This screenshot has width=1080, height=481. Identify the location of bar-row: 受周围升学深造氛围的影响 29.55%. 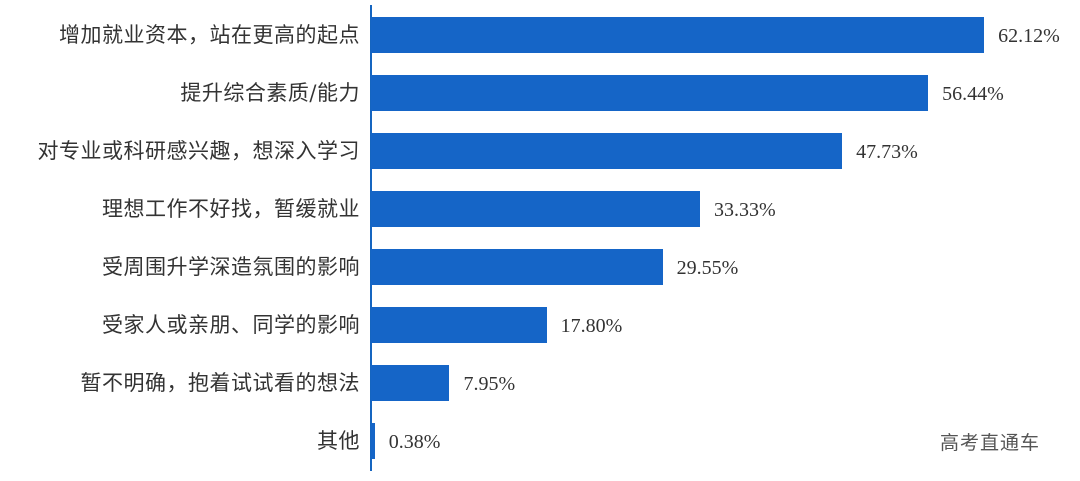
(540, 267).